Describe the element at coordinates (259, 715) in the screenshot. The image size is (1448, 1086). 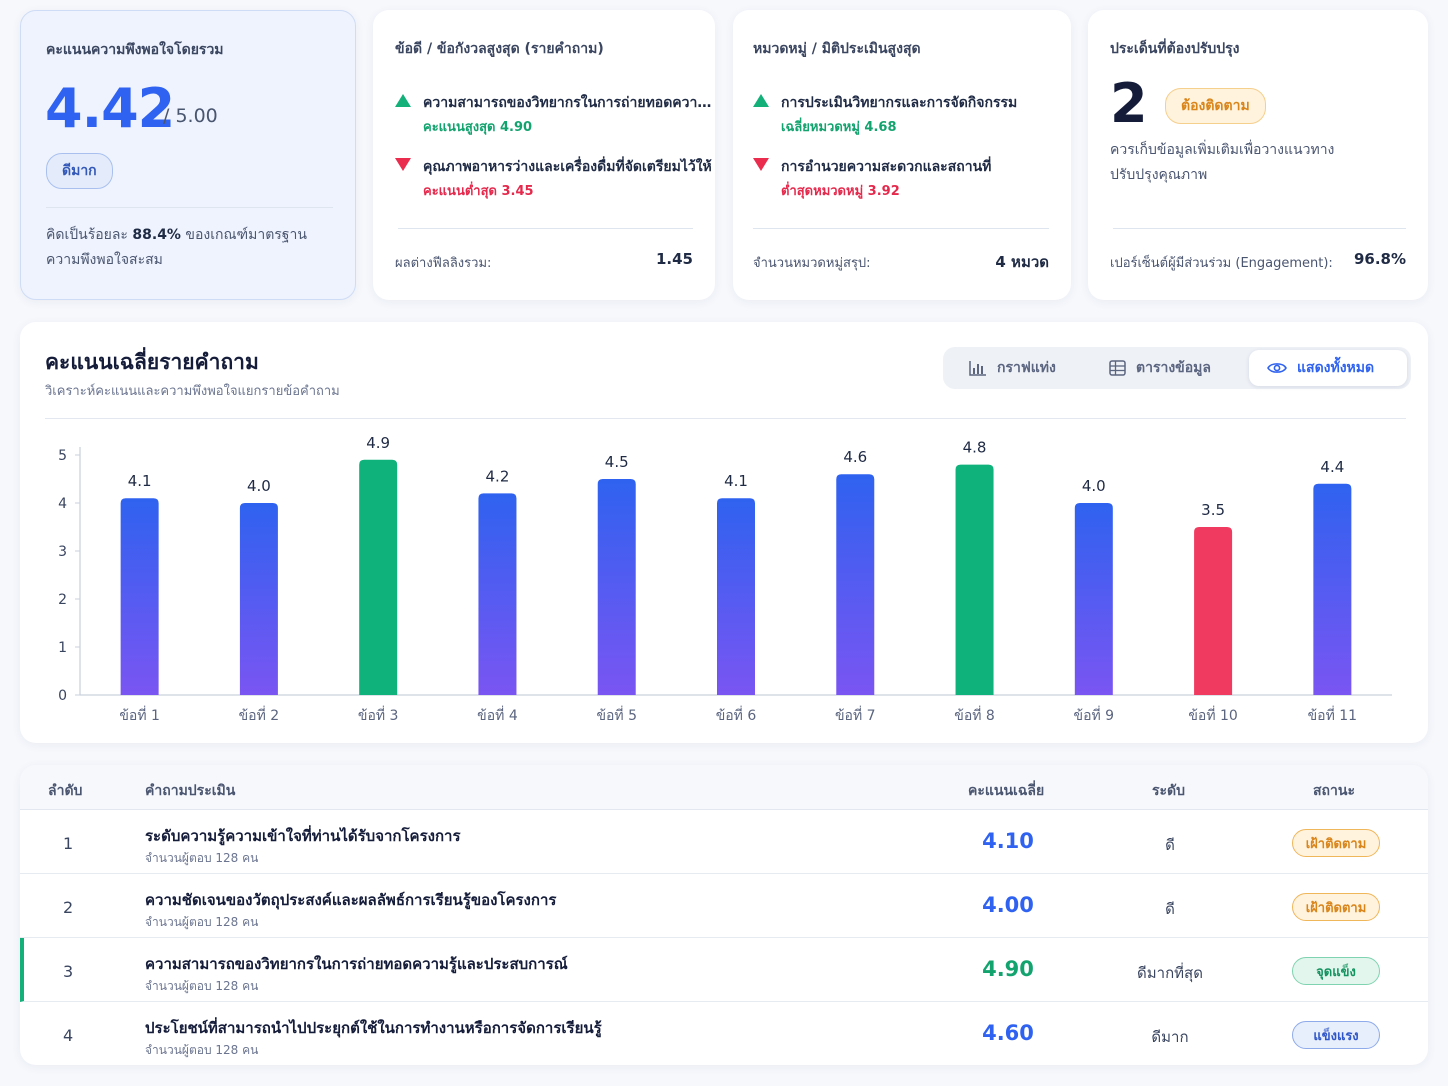
I see `x-tick-label: ข้อที่ 2` at that location.